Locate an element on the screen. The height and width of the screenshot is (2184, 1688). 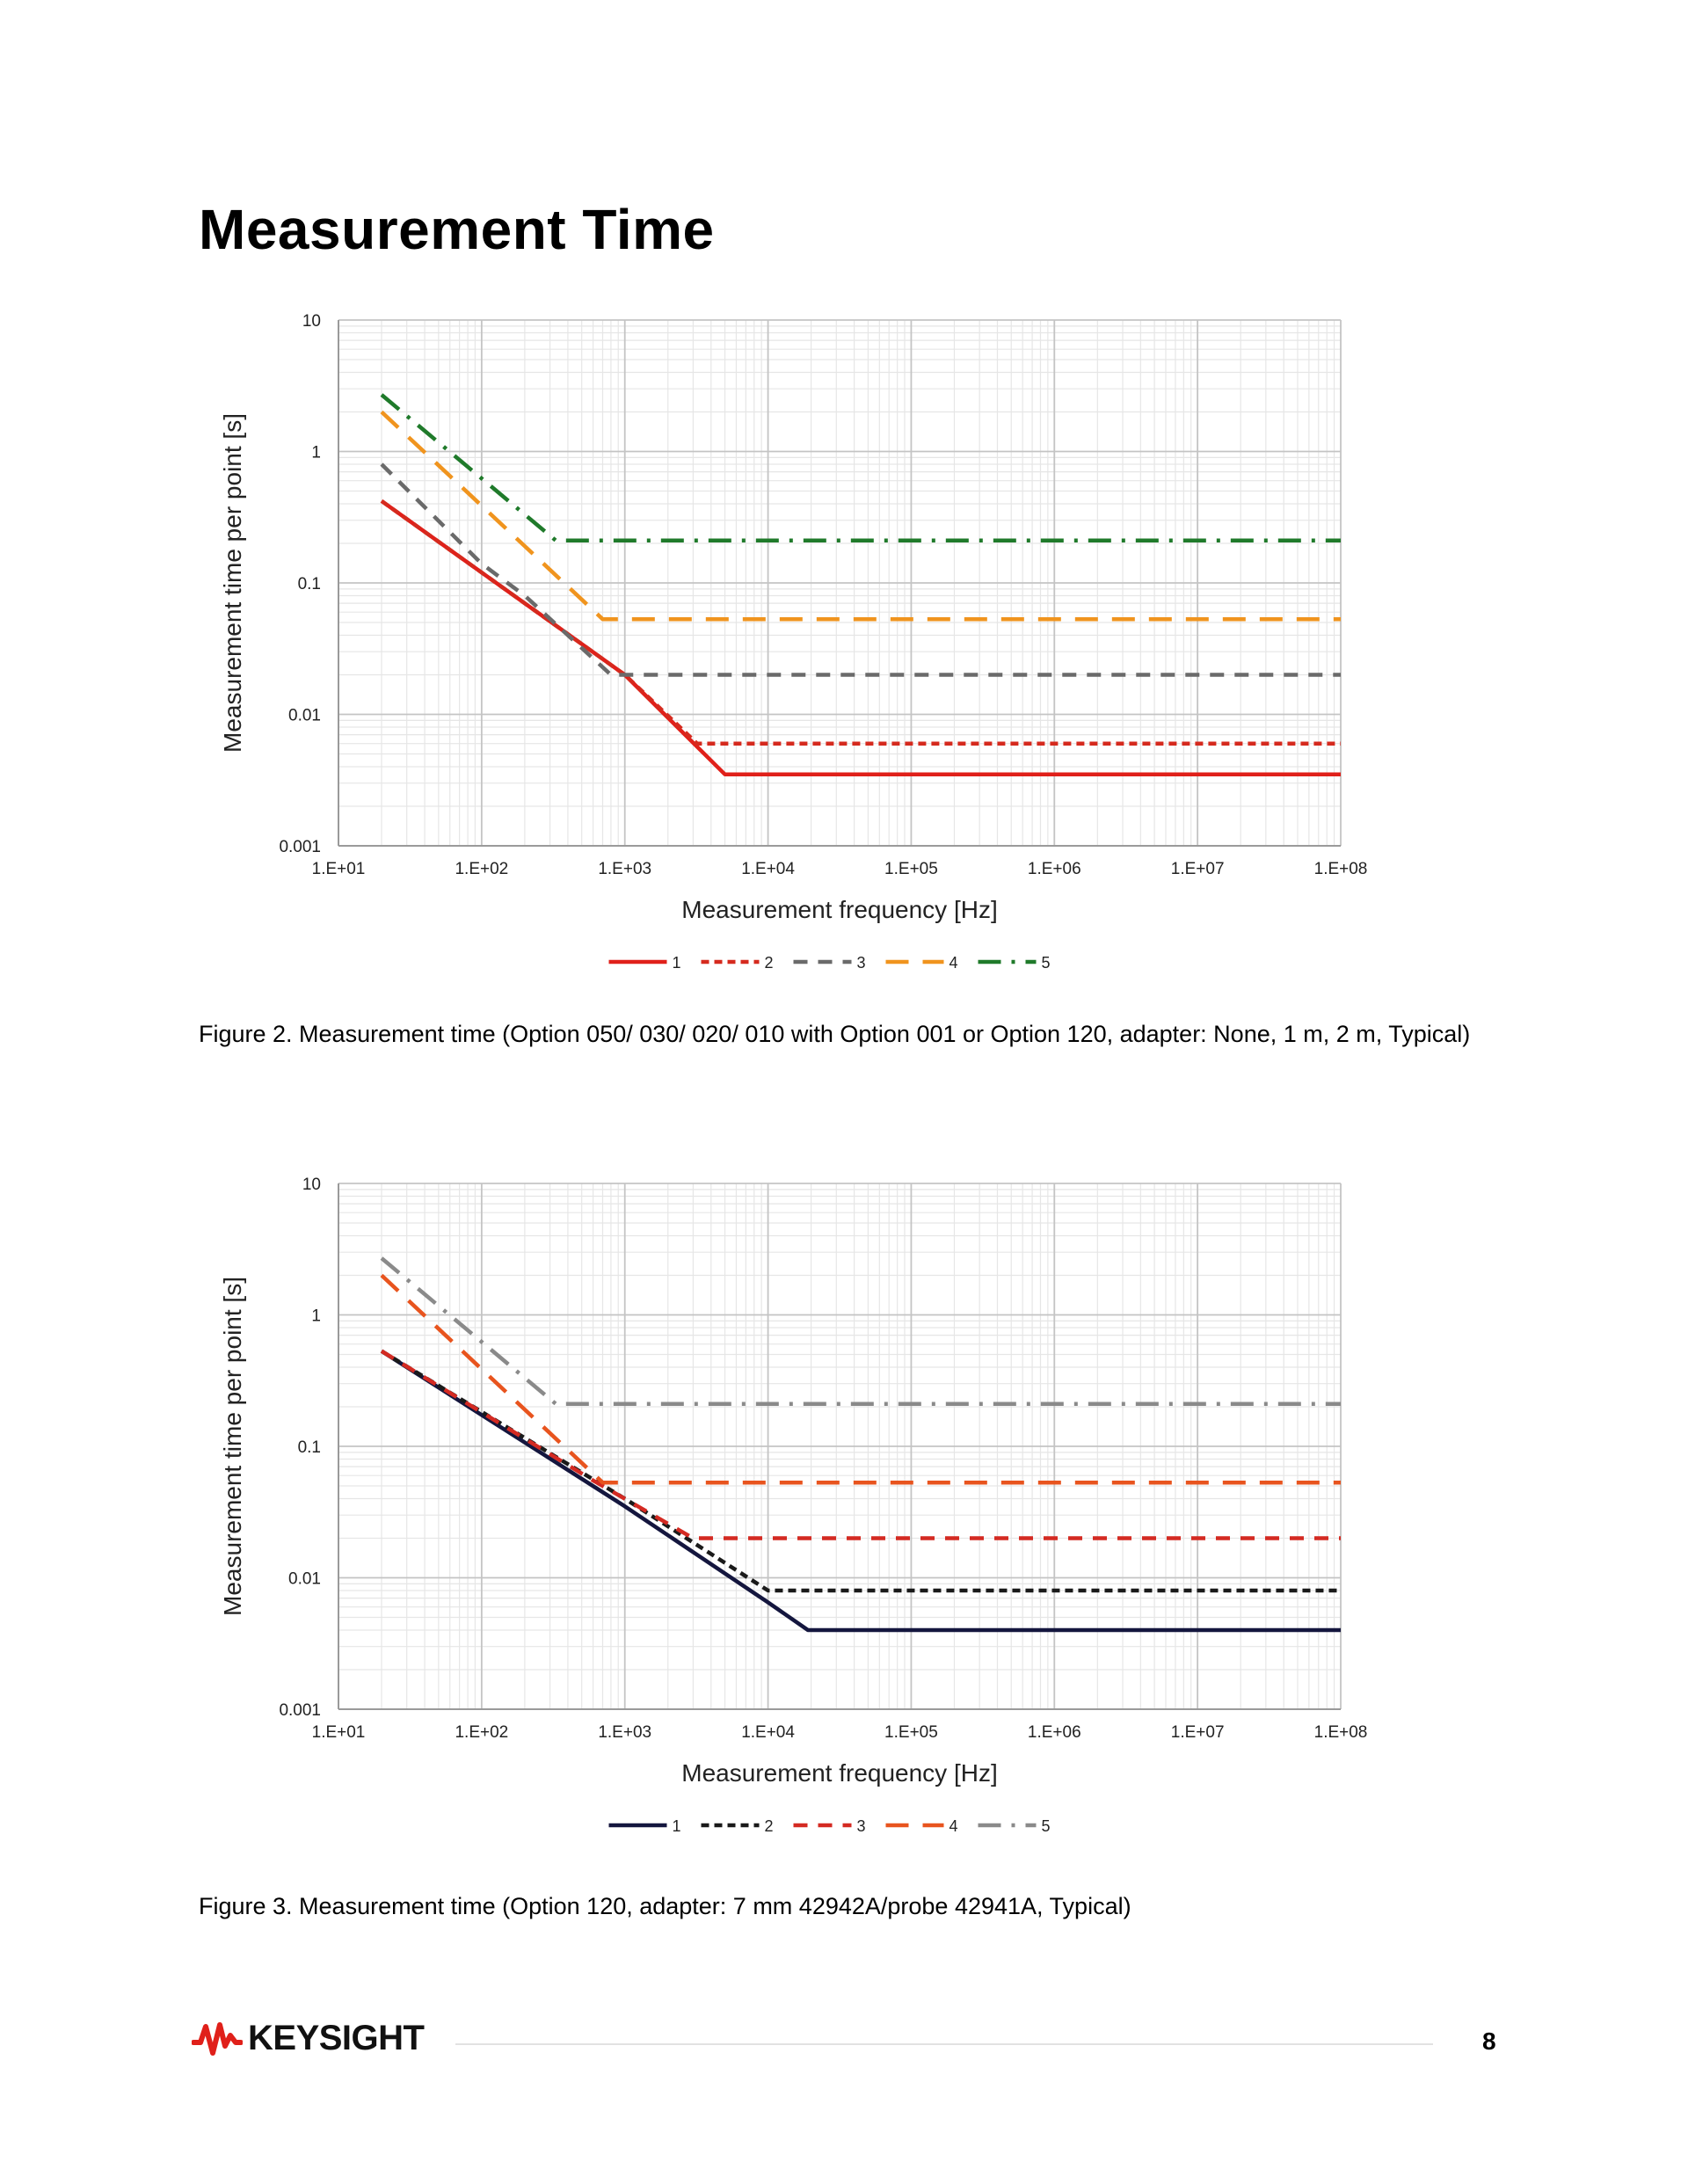
grid is located at coordinates (840, 583).